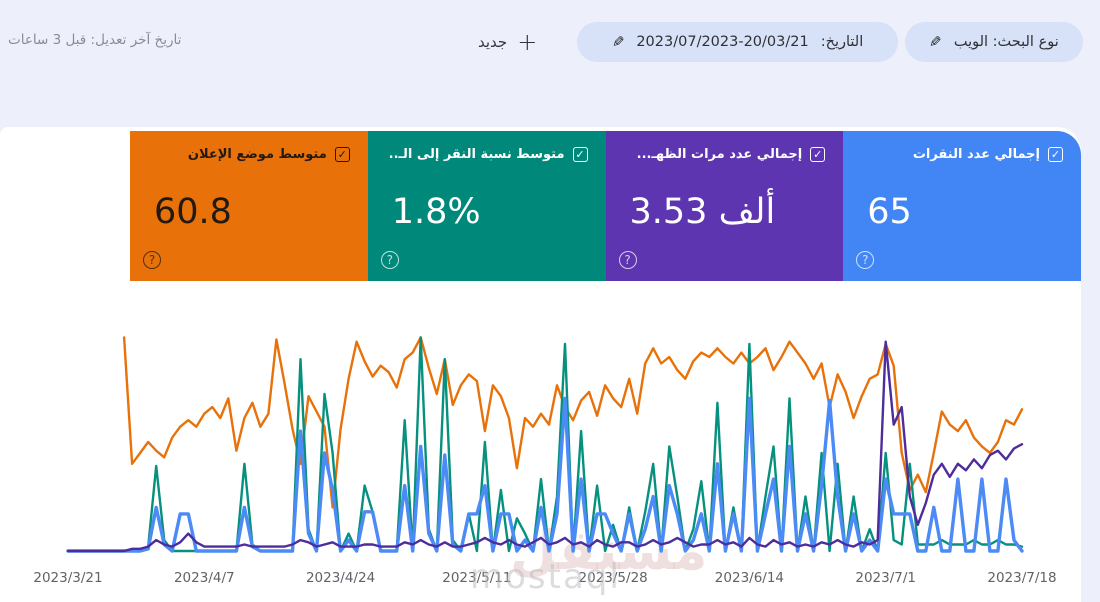 This screenshot has width=1100, height=602. I want to click on x-axis-label: 2023/7/1, so click(886, 578).